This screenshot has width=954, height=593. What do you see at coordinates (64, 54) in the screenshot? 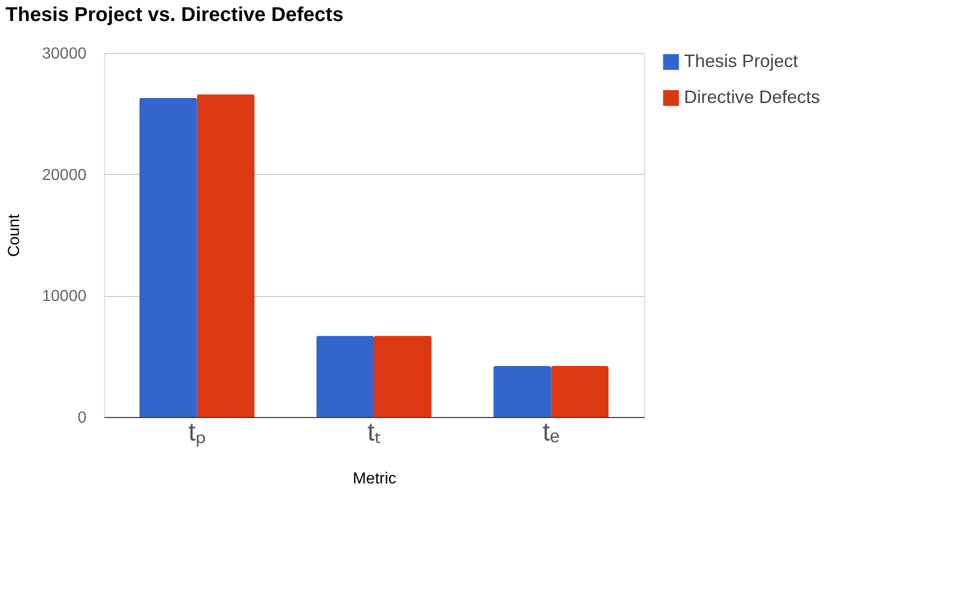
I see `y-tick-label: 30000` at bounding box center [64, 54].